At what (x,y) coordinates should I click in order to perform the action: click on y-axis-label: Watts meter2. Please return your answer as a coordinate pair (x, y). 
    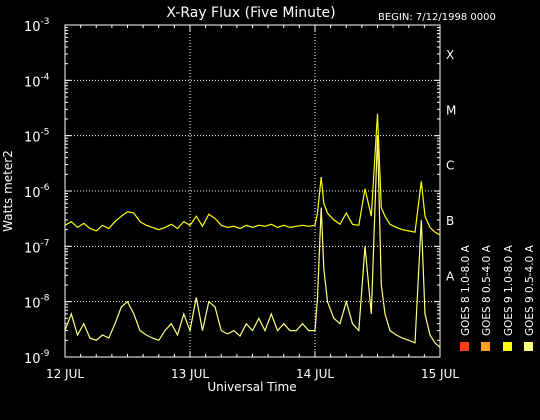
    Looking at the image, I should click on (8, 191).